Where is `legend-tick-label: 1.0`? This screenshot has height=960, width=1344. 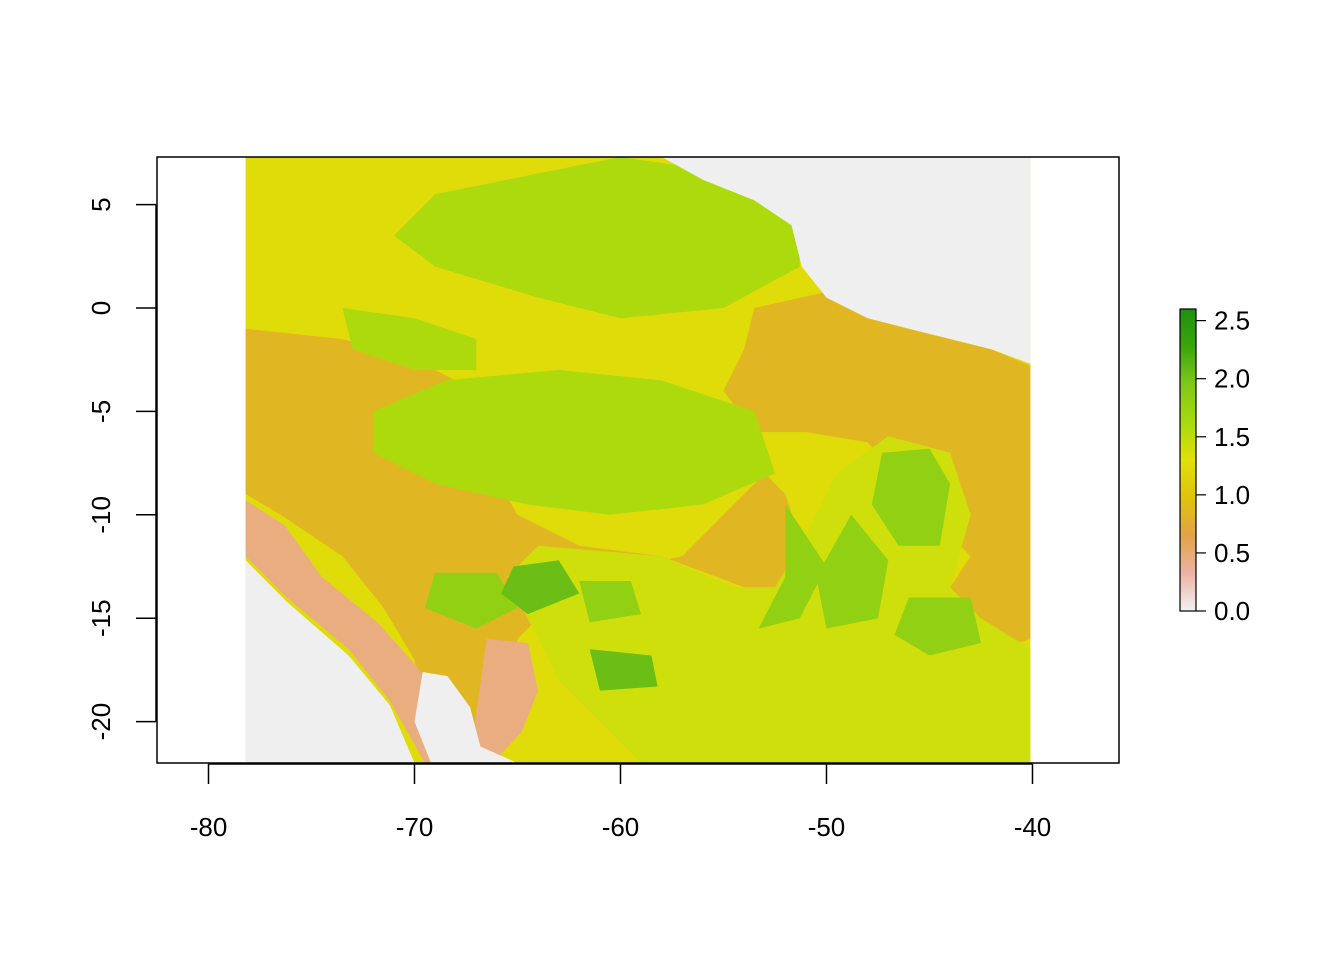
legend-tick-label: 1.0 is located at coordinates (1232, 495).